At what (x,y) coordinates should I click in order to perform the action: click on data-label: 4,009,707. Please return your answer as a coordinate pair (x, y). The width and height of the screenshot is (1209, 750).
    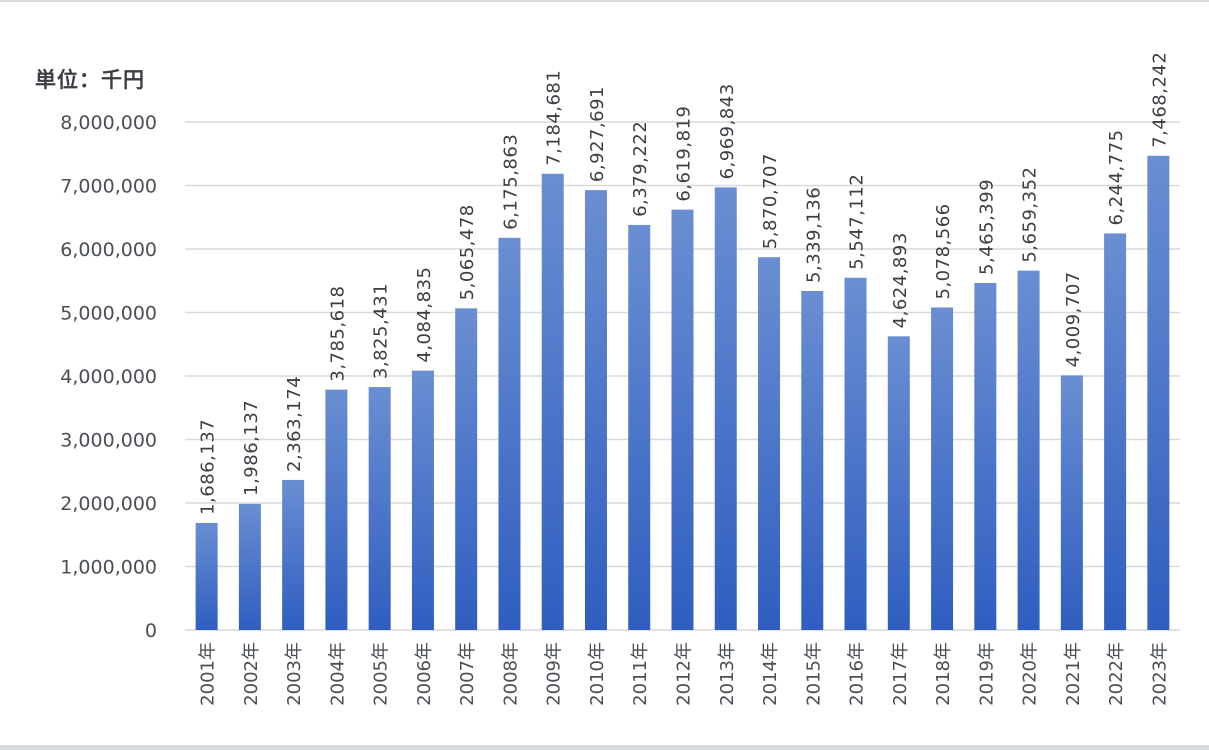
    Looking at the image, I should click on (1073, 319).